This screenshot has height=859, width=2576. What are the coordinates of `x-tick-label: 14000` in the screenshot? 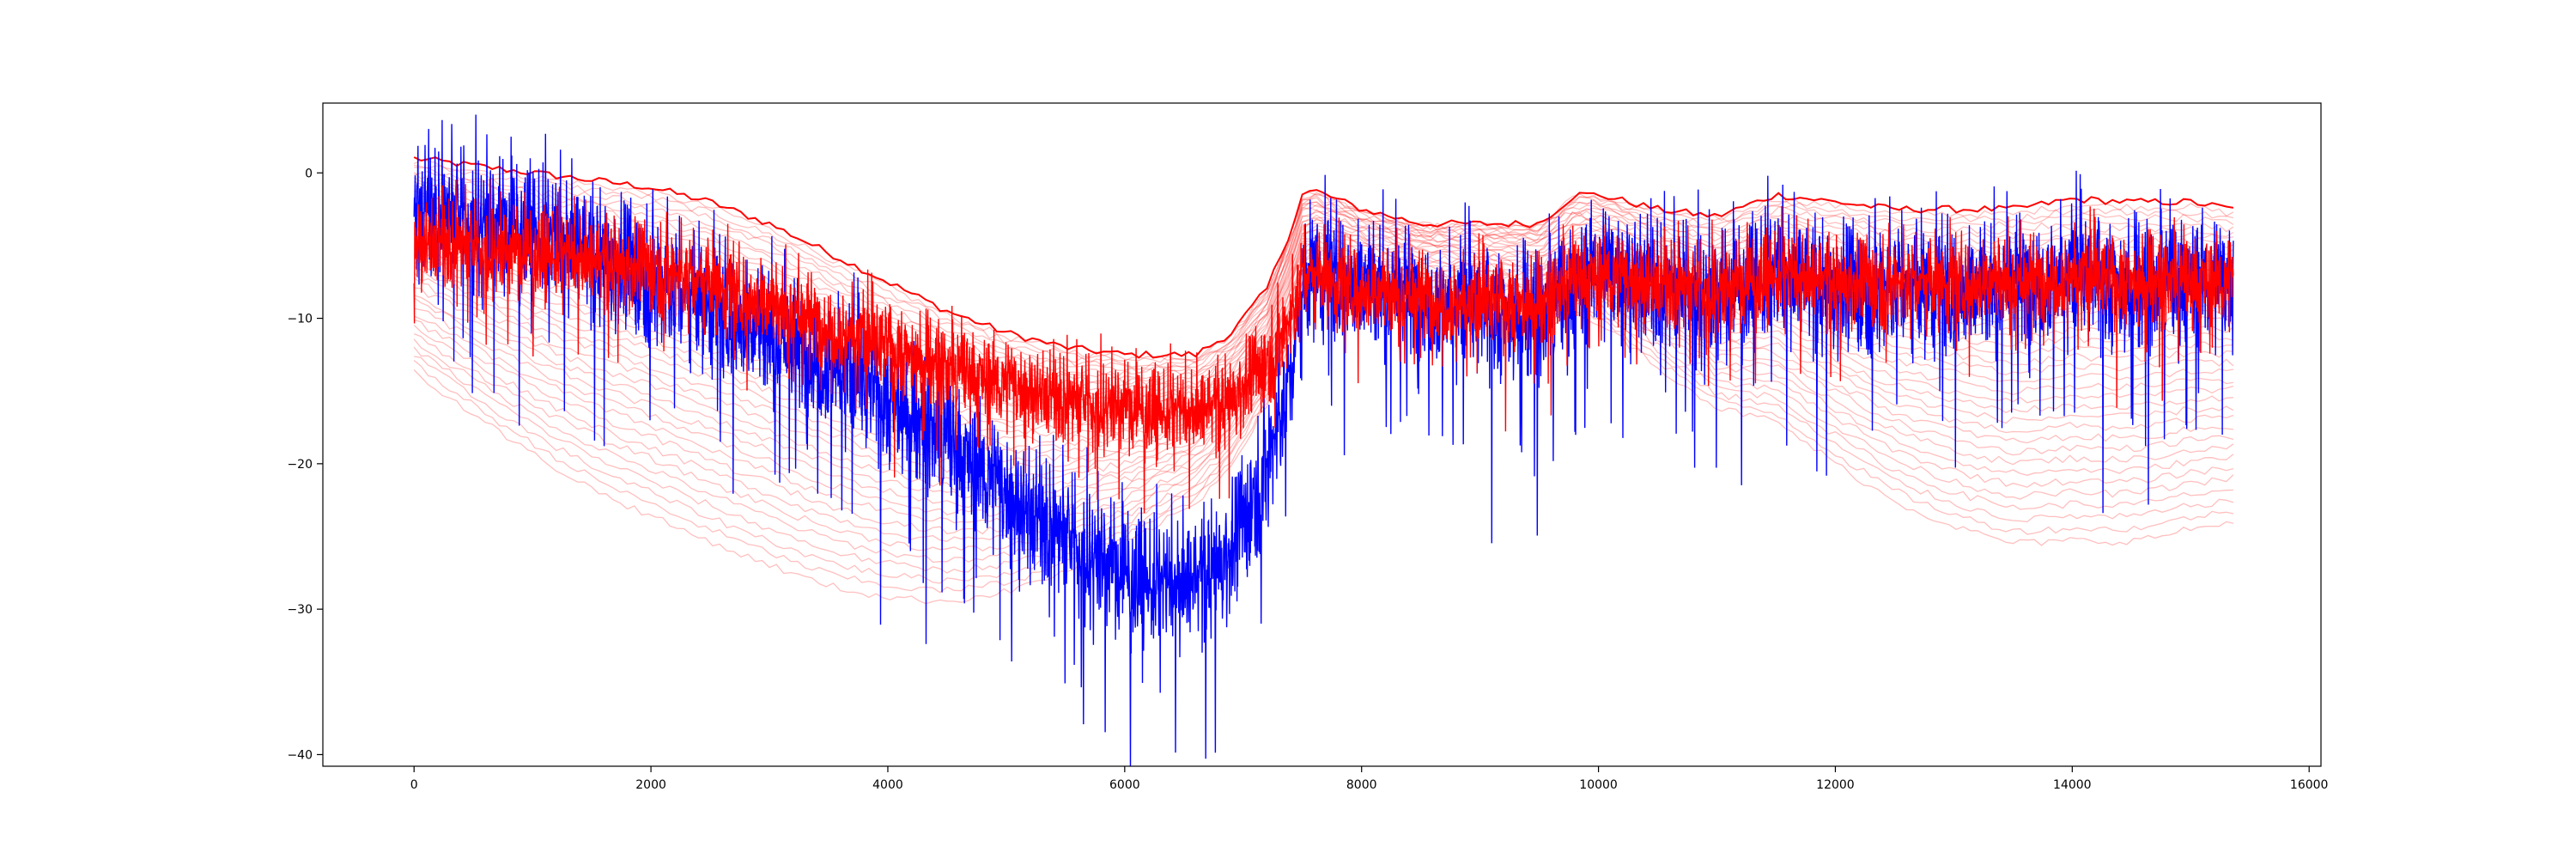 It's located at (2072, 785).